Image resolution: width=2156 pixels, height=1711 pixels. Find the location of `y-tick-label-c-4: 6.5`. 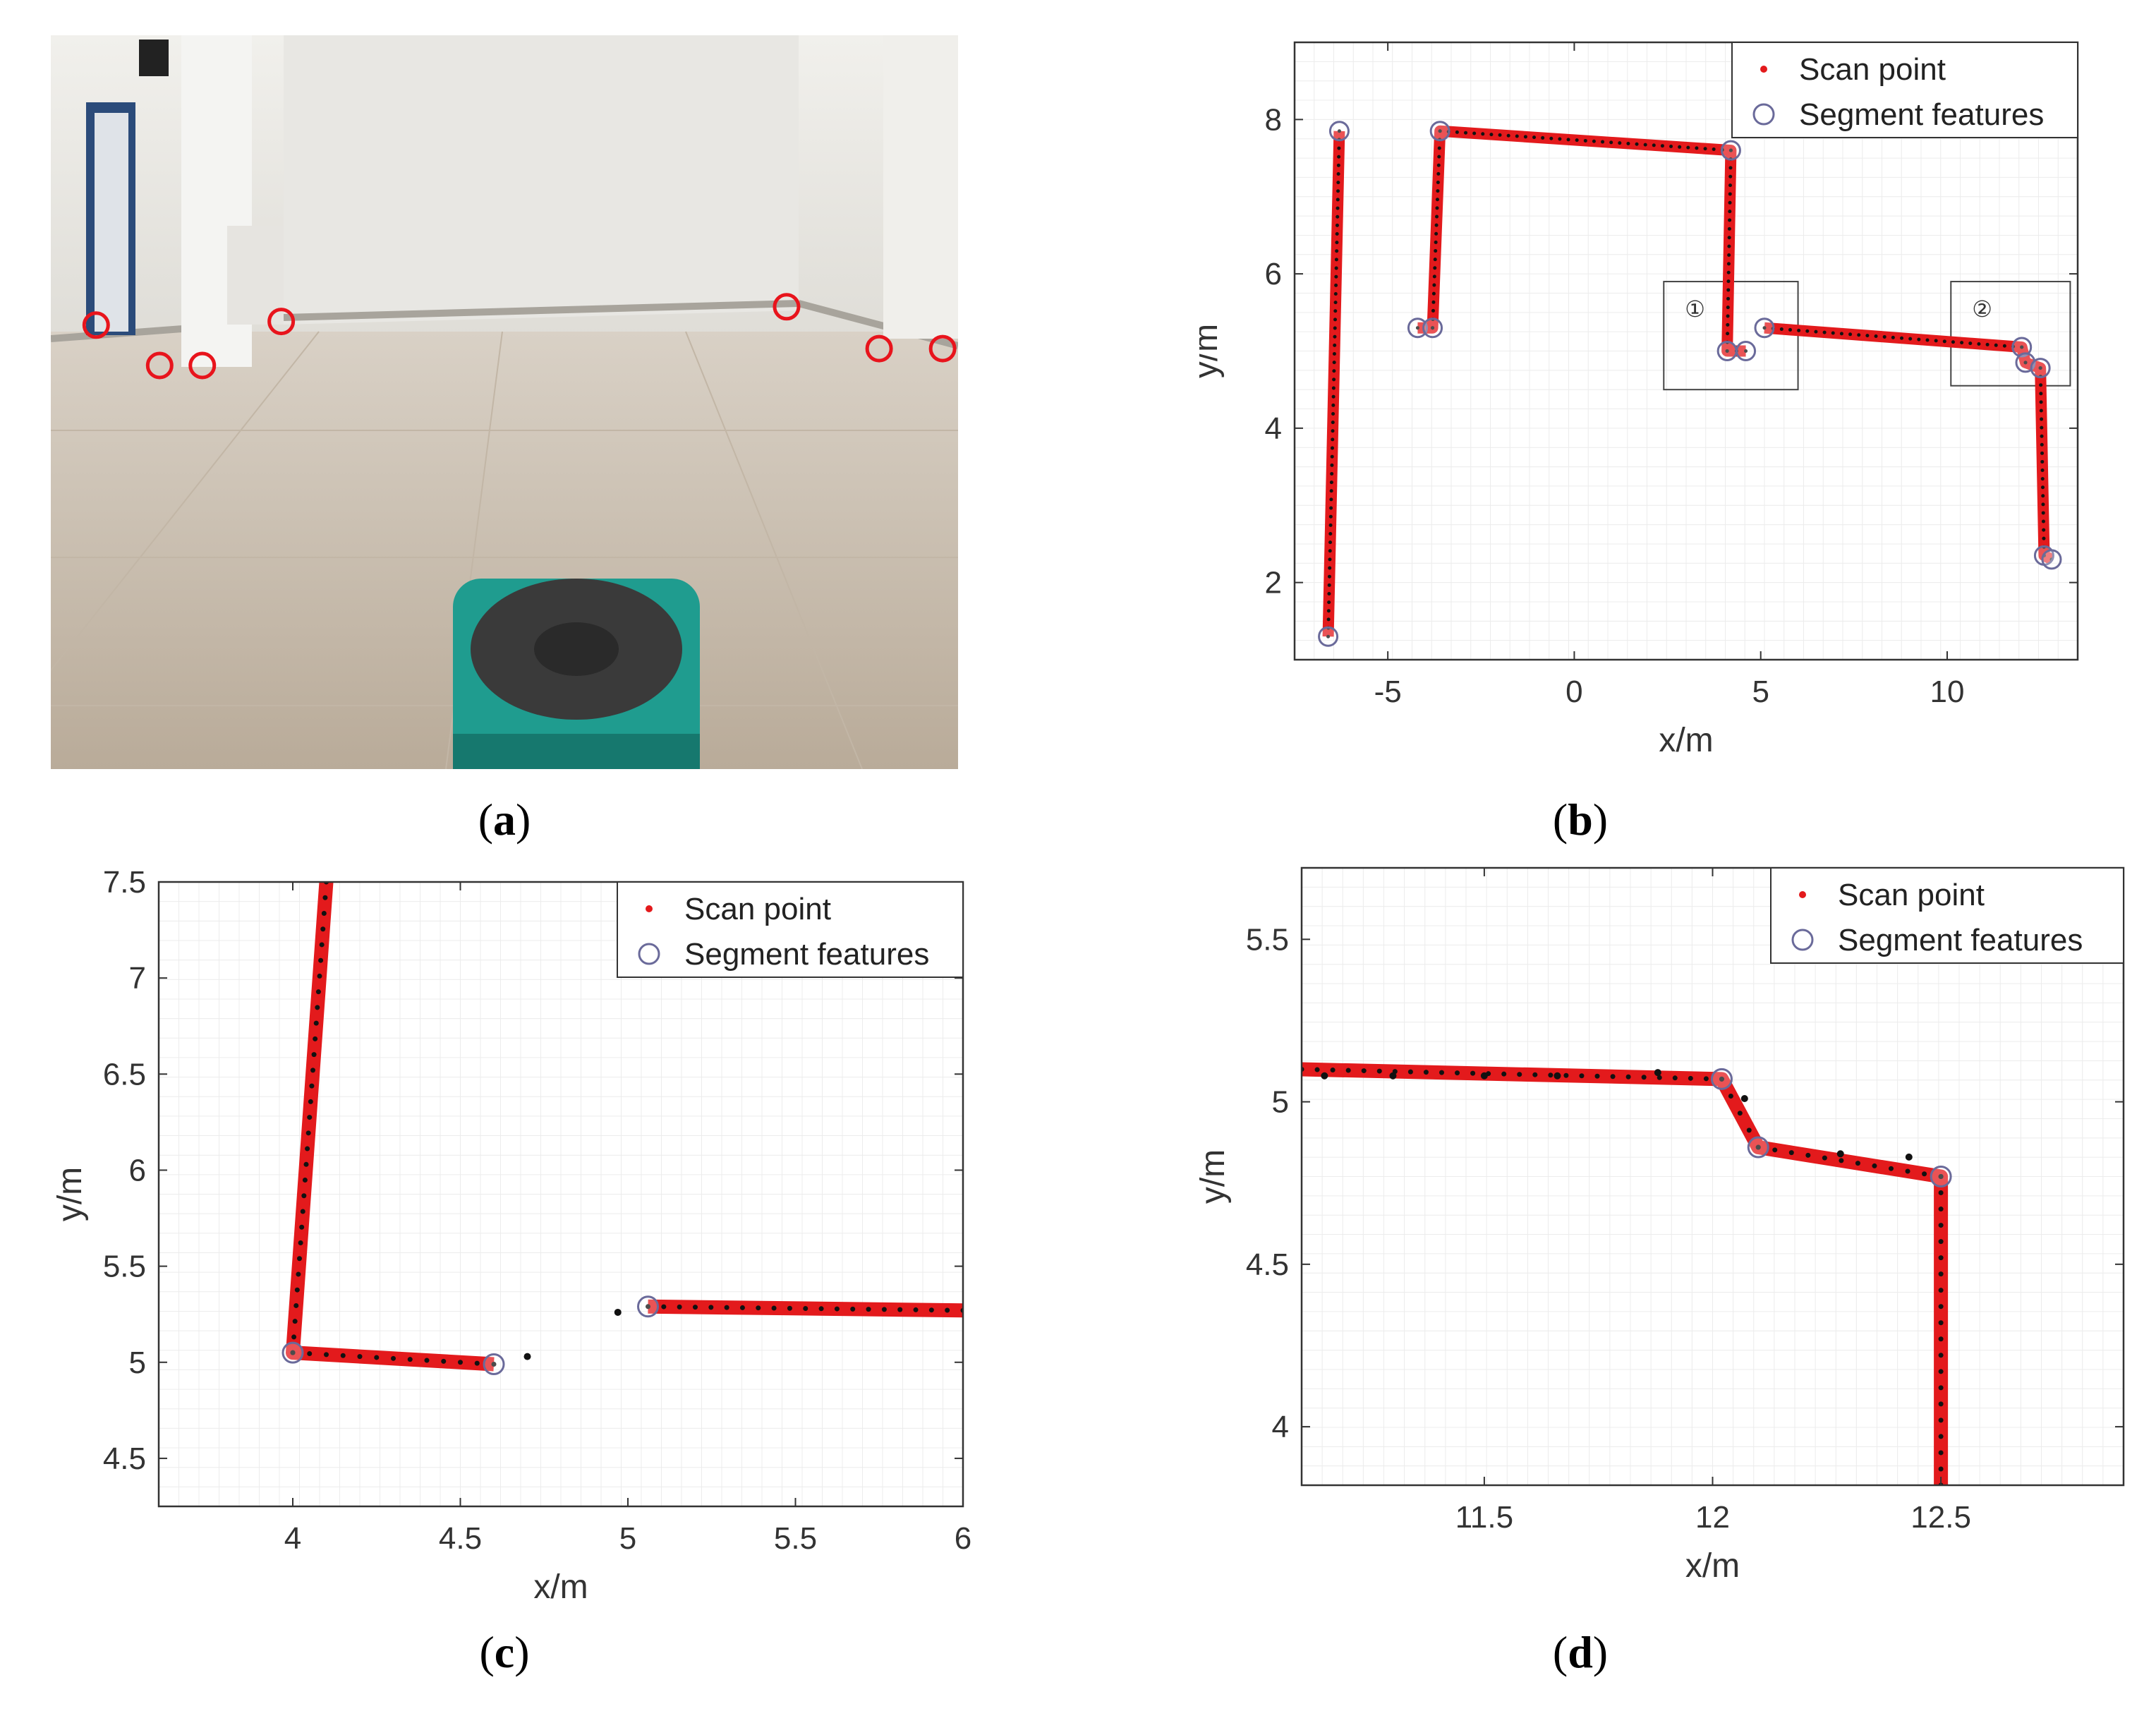

y-tick-label-c-4: 6.5 is located at coordinates (125, 1074).